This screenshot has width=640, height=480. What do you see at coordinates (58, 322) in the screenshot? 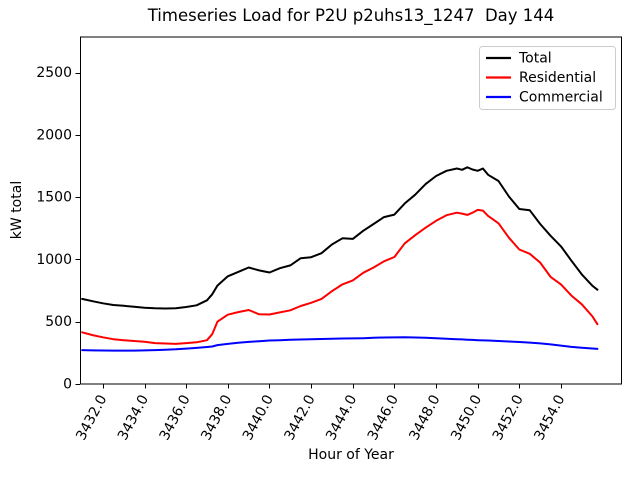
I see `y-tick-label: 500` at bounding box center [58, 322].